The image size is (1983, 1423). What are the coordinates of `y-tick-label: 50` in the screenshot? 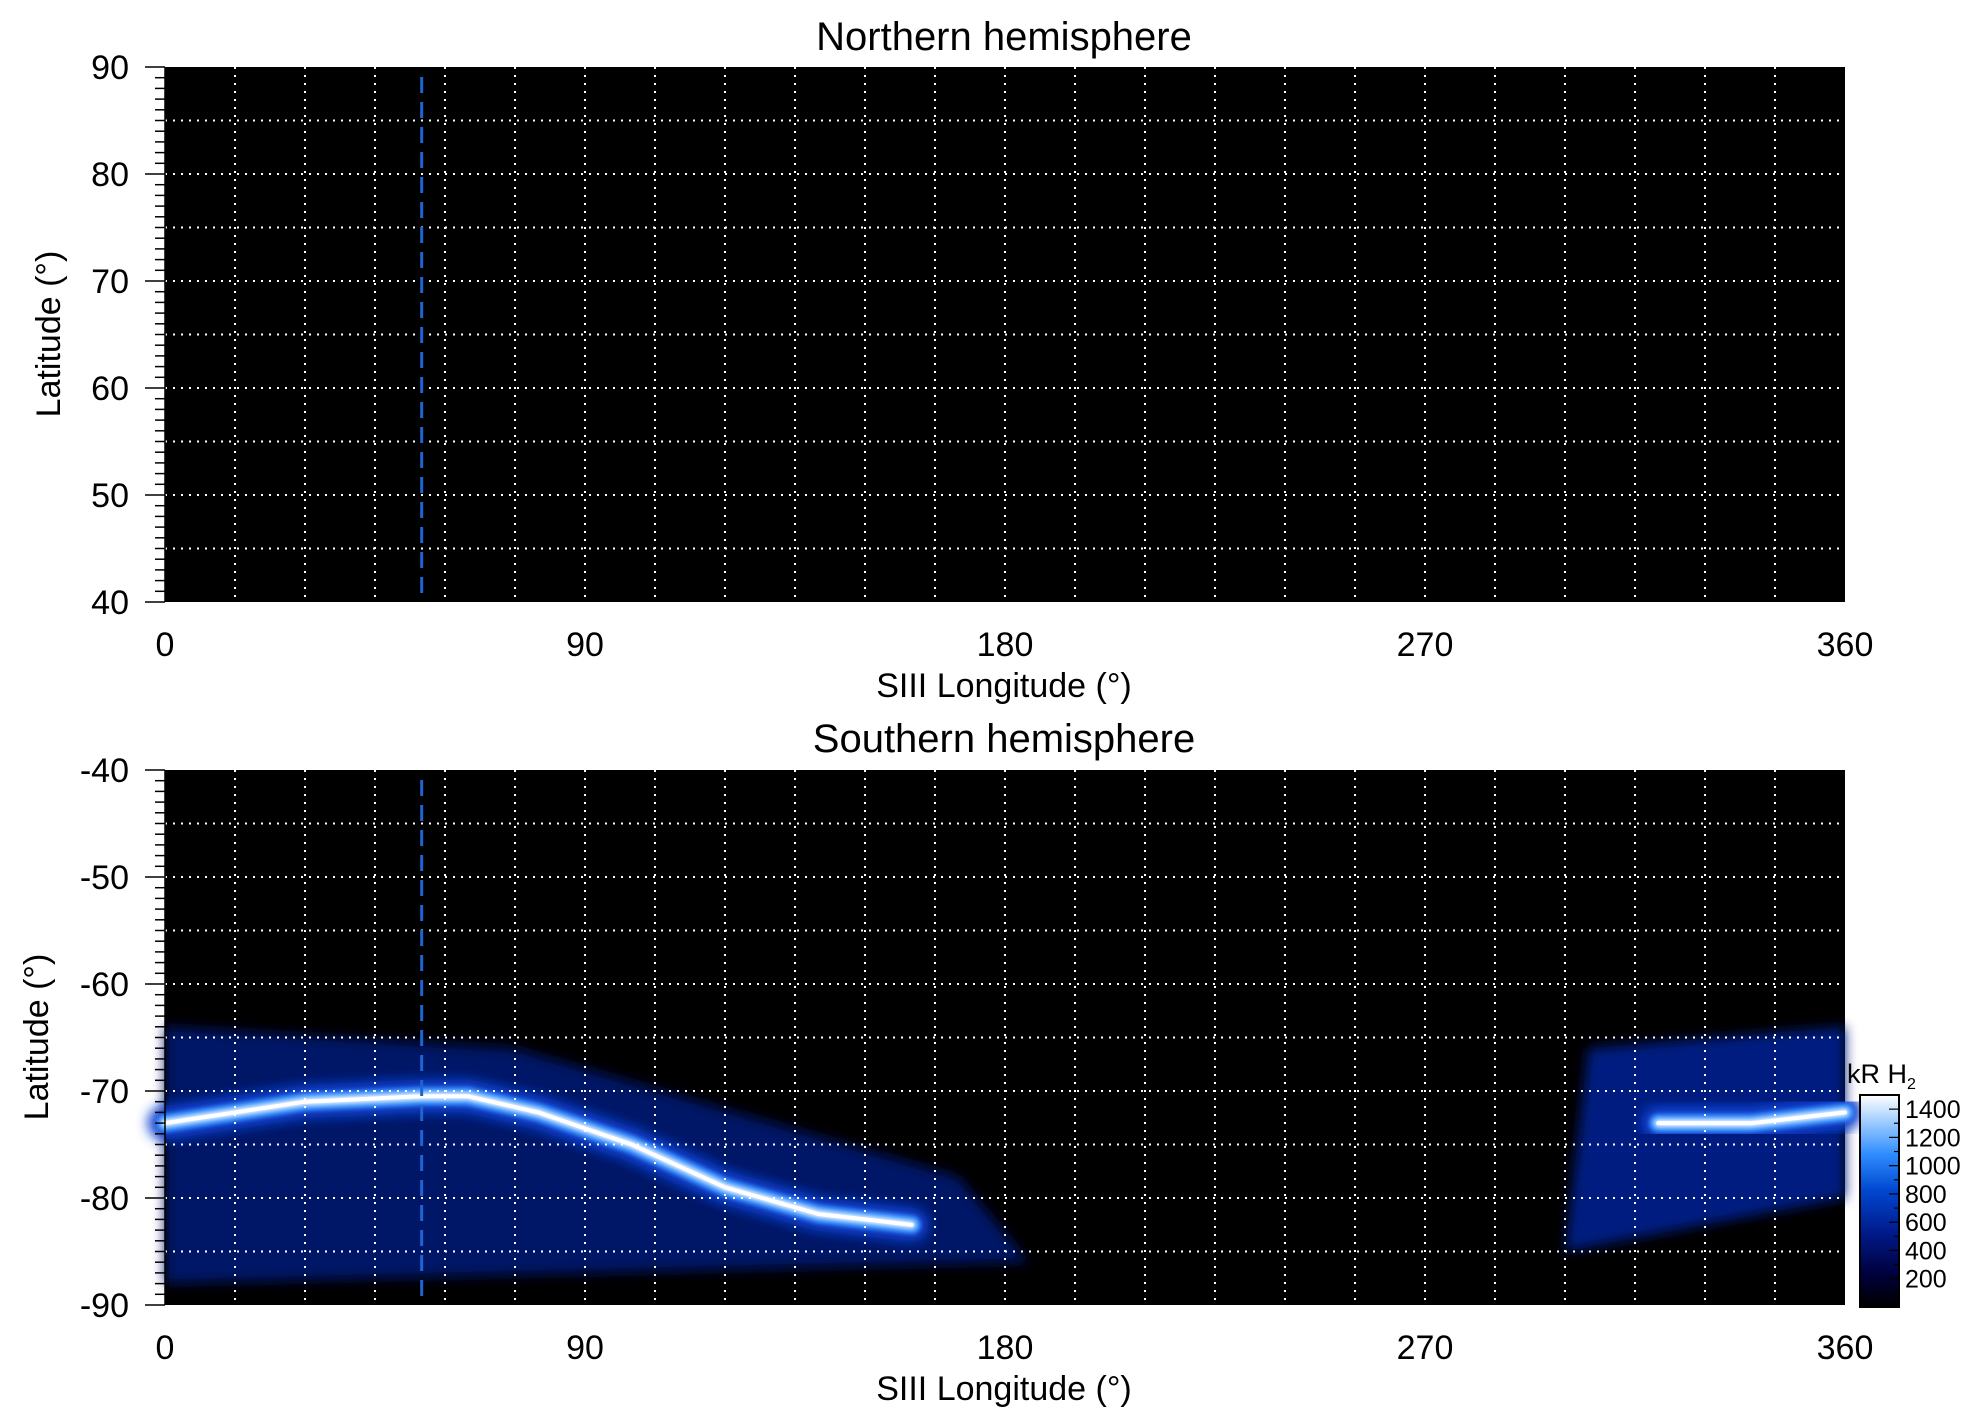 It's located at (110, 496).